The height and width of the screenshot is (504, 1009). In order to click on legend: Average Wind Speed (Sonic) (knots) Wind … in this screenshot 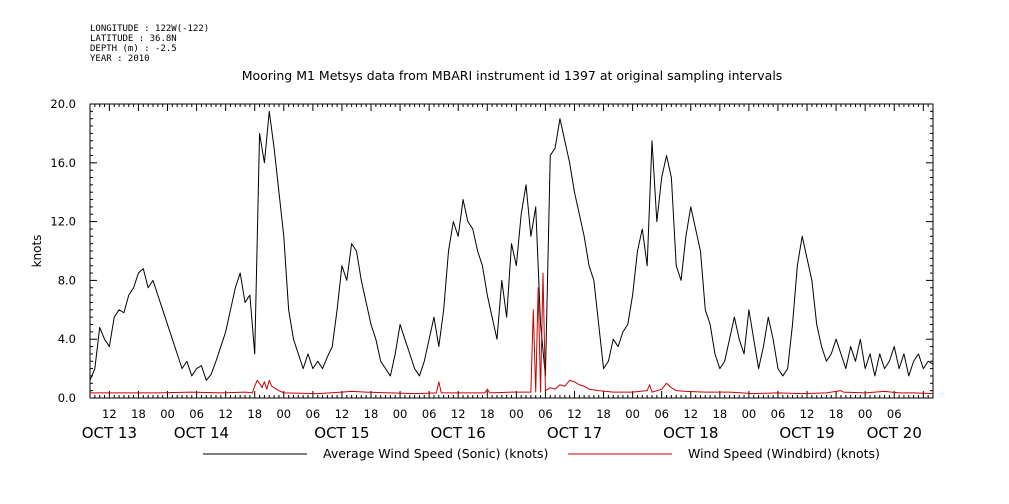, I will do `click(541, 453)`.